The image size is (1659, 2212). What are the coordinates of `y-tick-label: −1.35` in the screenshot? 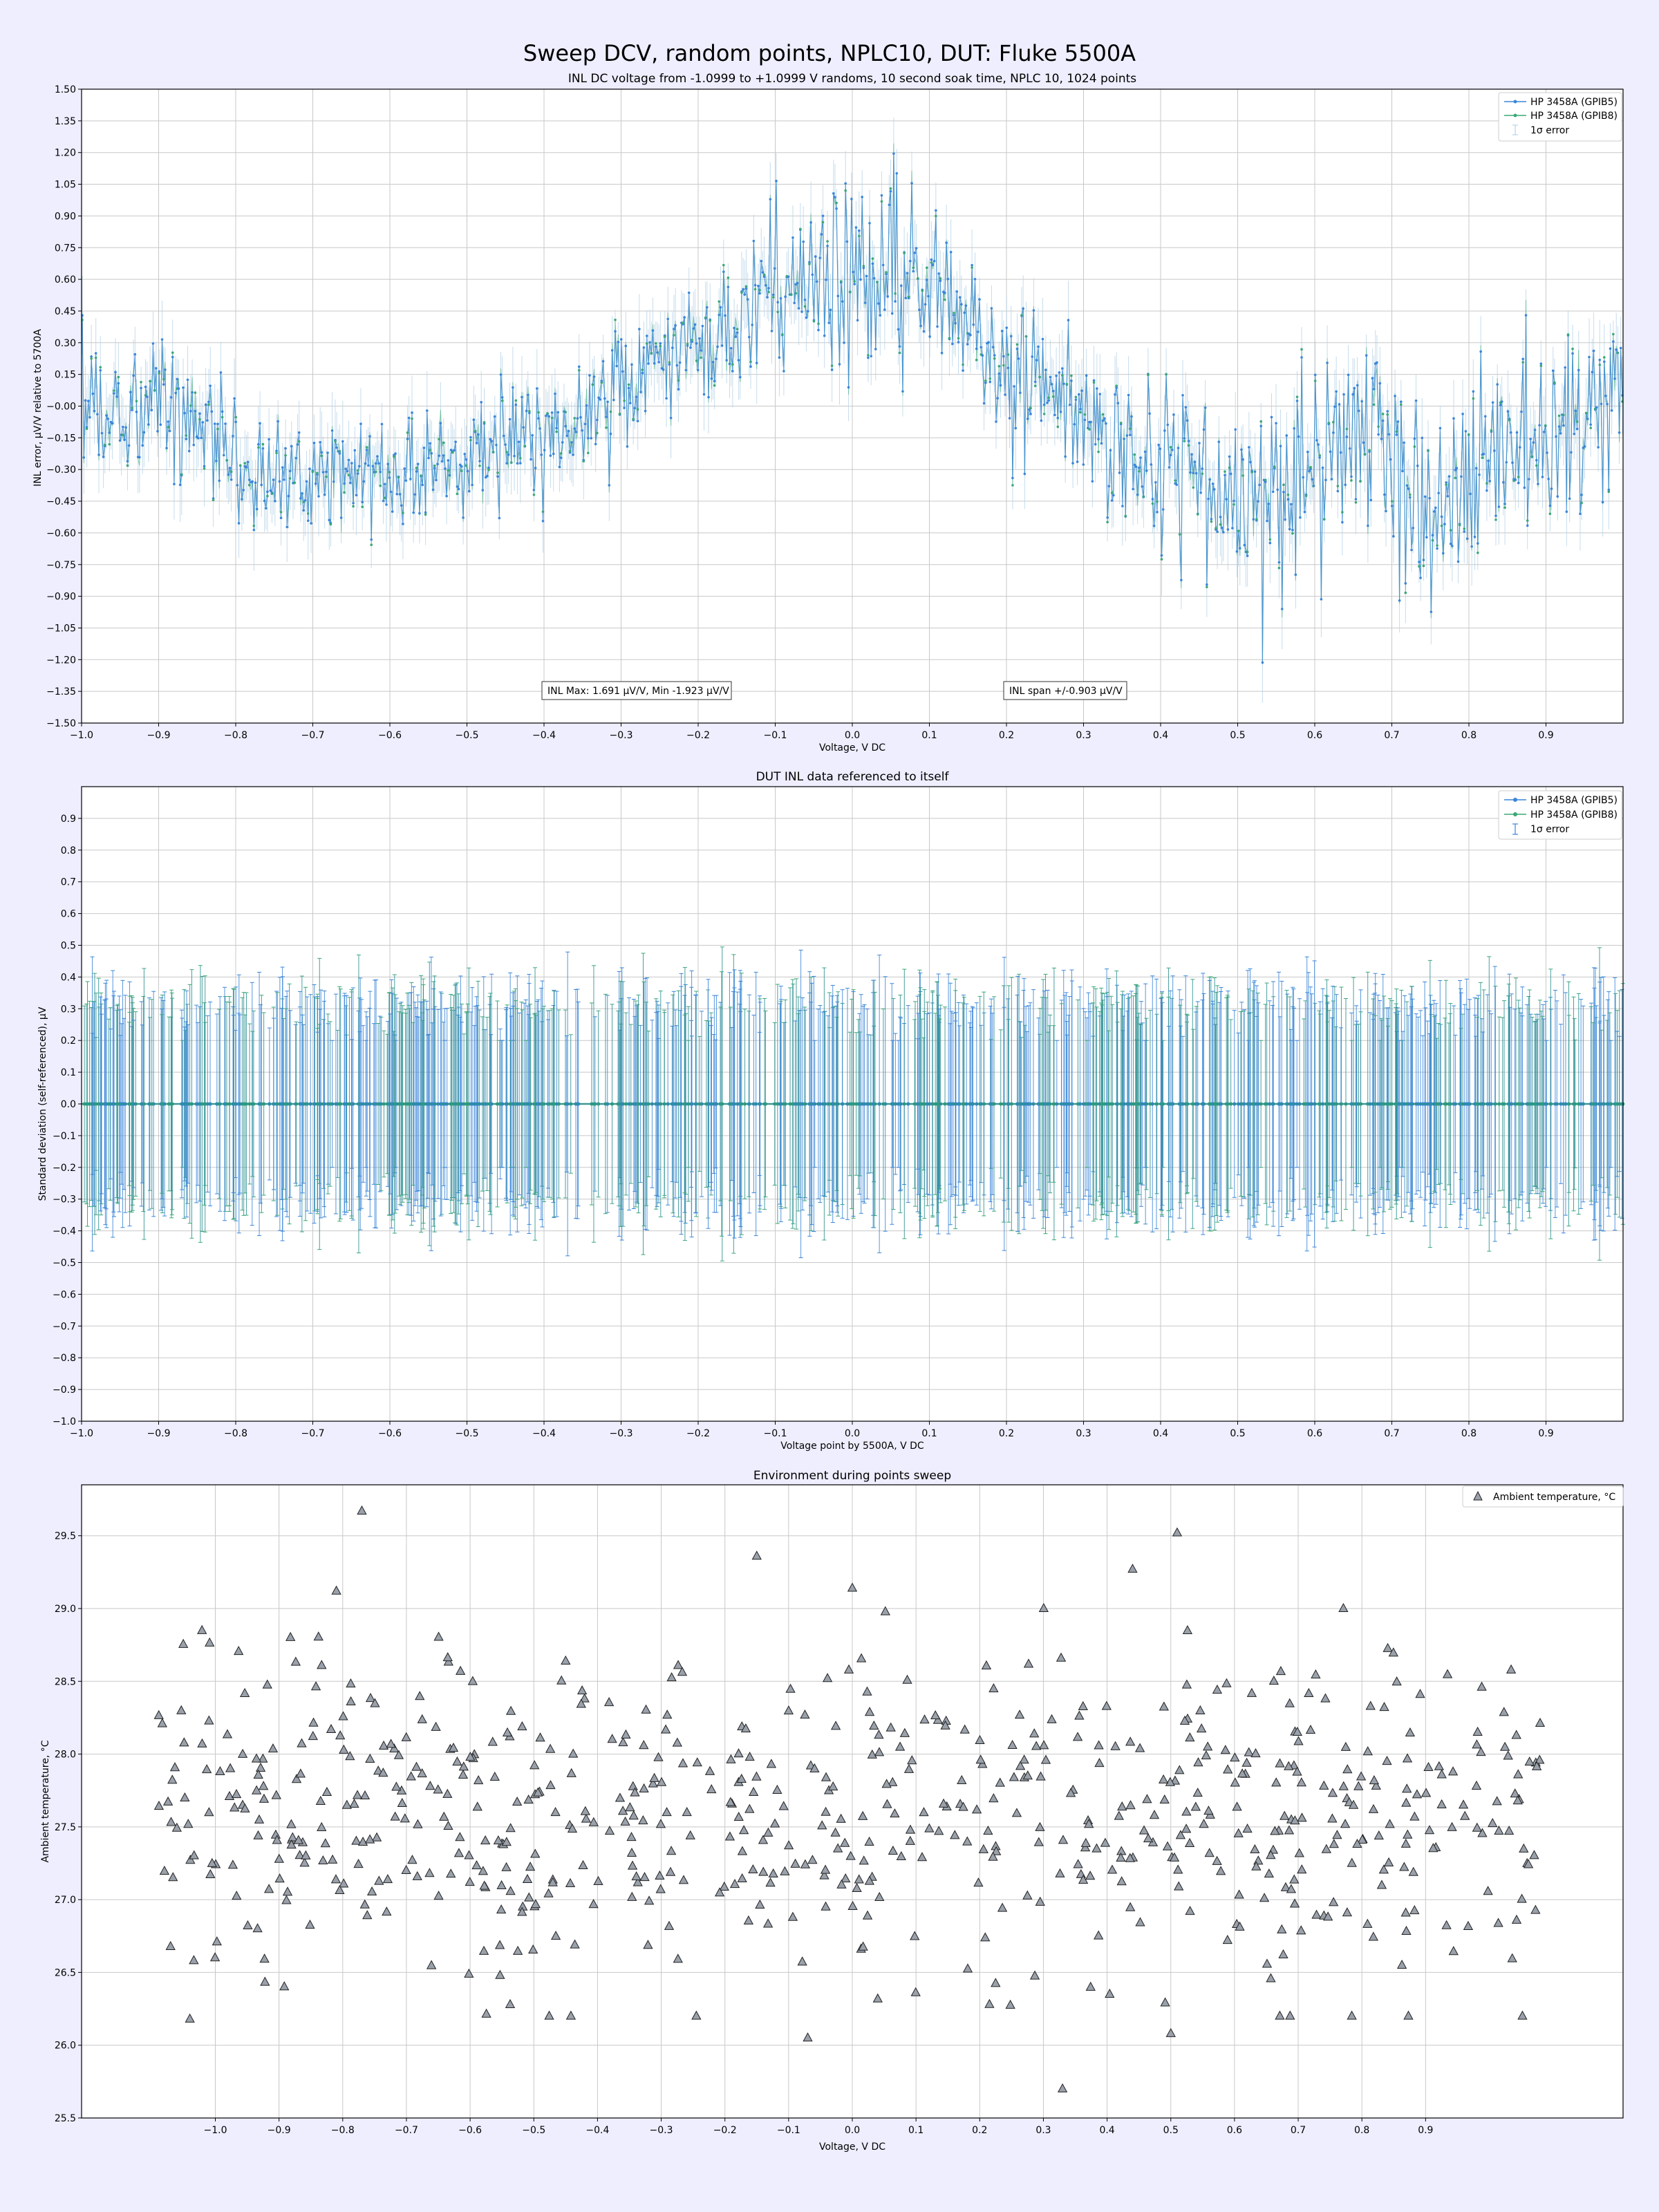 It's located at (61, 691).